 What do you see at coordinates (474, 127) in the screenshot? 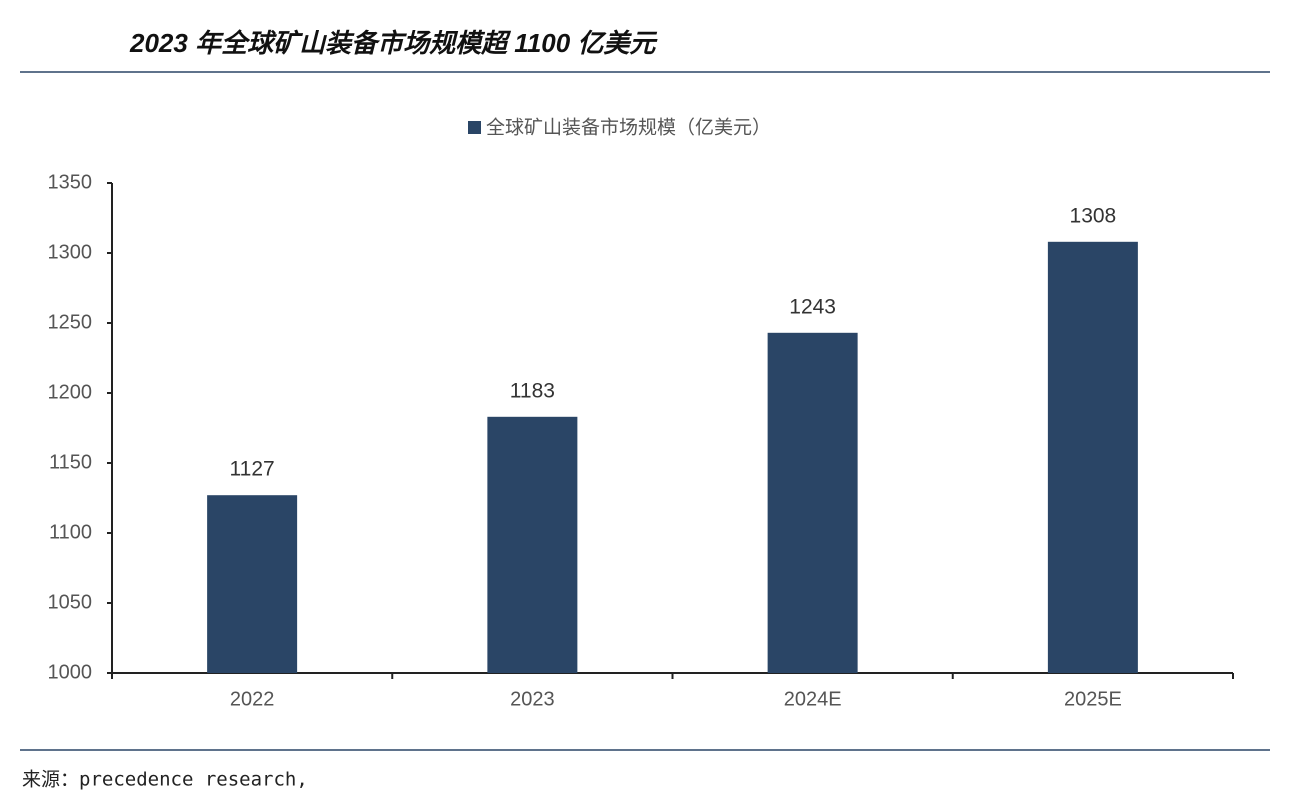
I see `legend-swatch` at bounding box center [474, 127].